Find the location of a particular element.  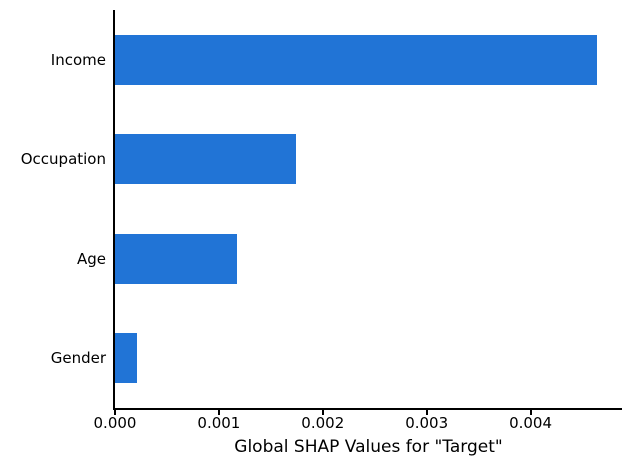

bar-income is located at coordinates (356, 59).